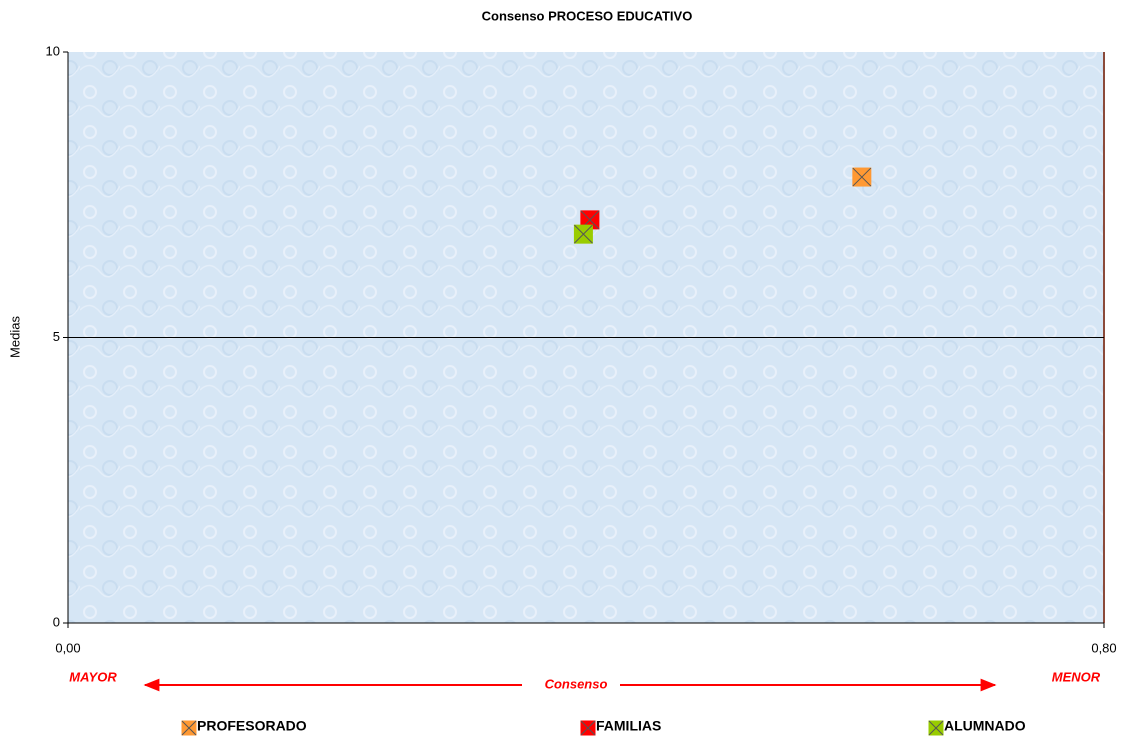 The height and width of the screenshot is (740, 1126). Describe the element at coordinates (576, 683) in the screenshot. I see `annotation: Consenso` at that location.